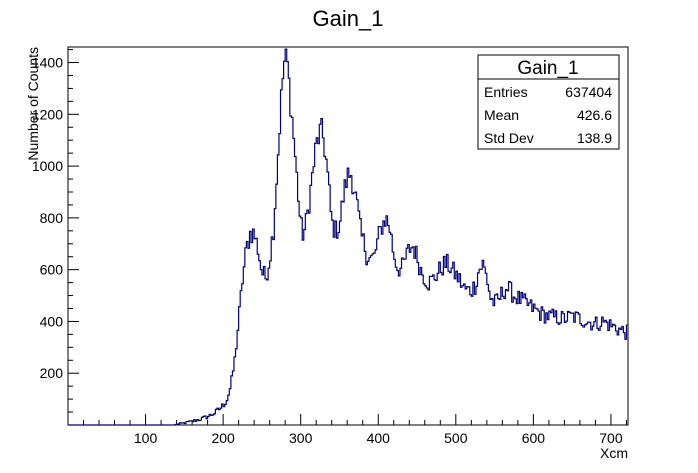  What do you see at coordinates (52, 218) in the screenshot?
I see `y-tick-label: 800` at bounding box center [52, 218].